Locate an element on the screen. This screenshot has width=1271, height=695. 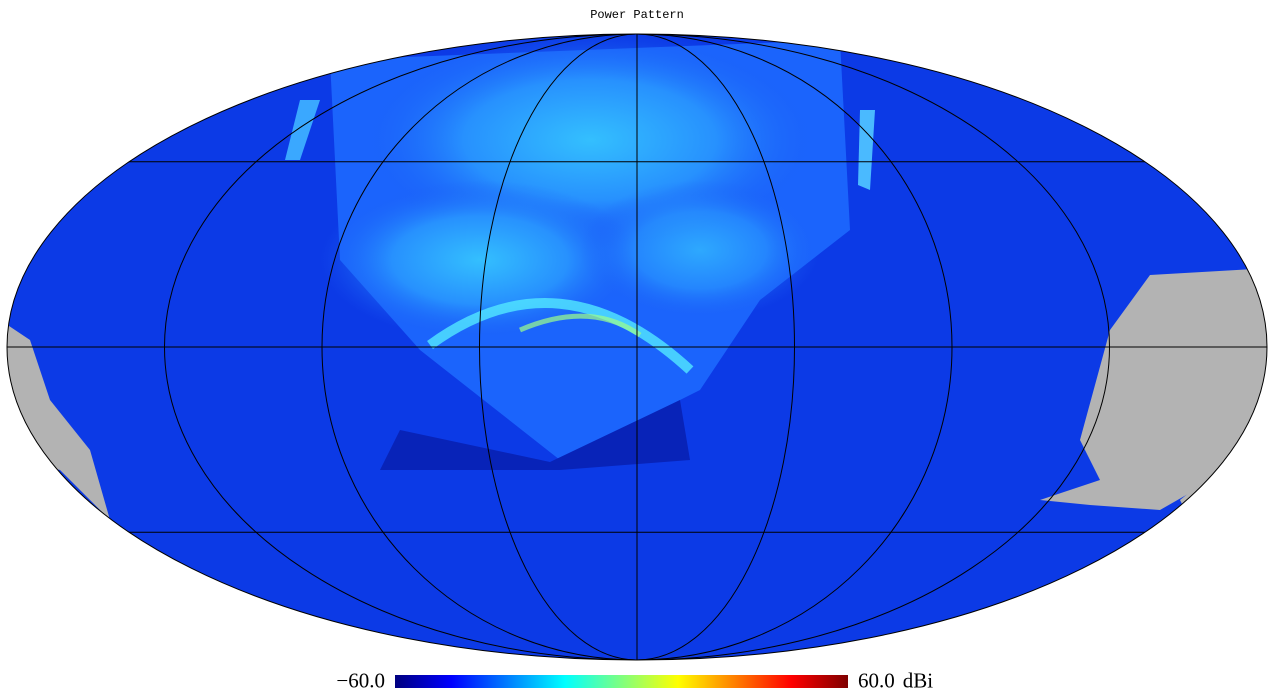
colorbar is located at coordinates (621, 681).